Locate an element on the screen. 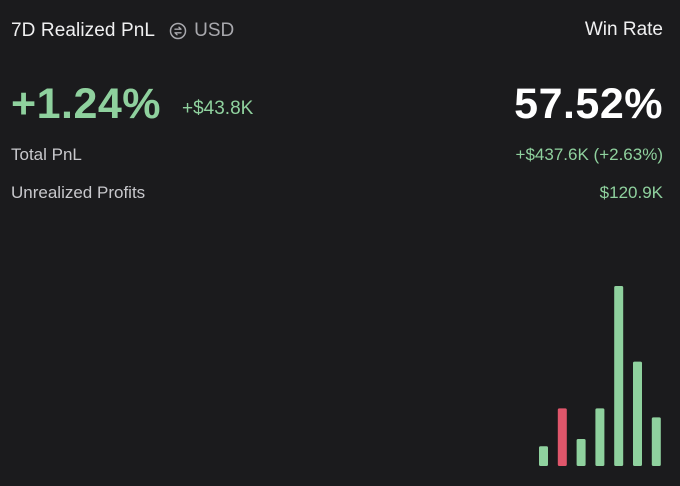 Image resolution: width=680 pixels, height=486 pixels. realized-pnl-amount: +$43.8K is located at coordinates (218, 108).